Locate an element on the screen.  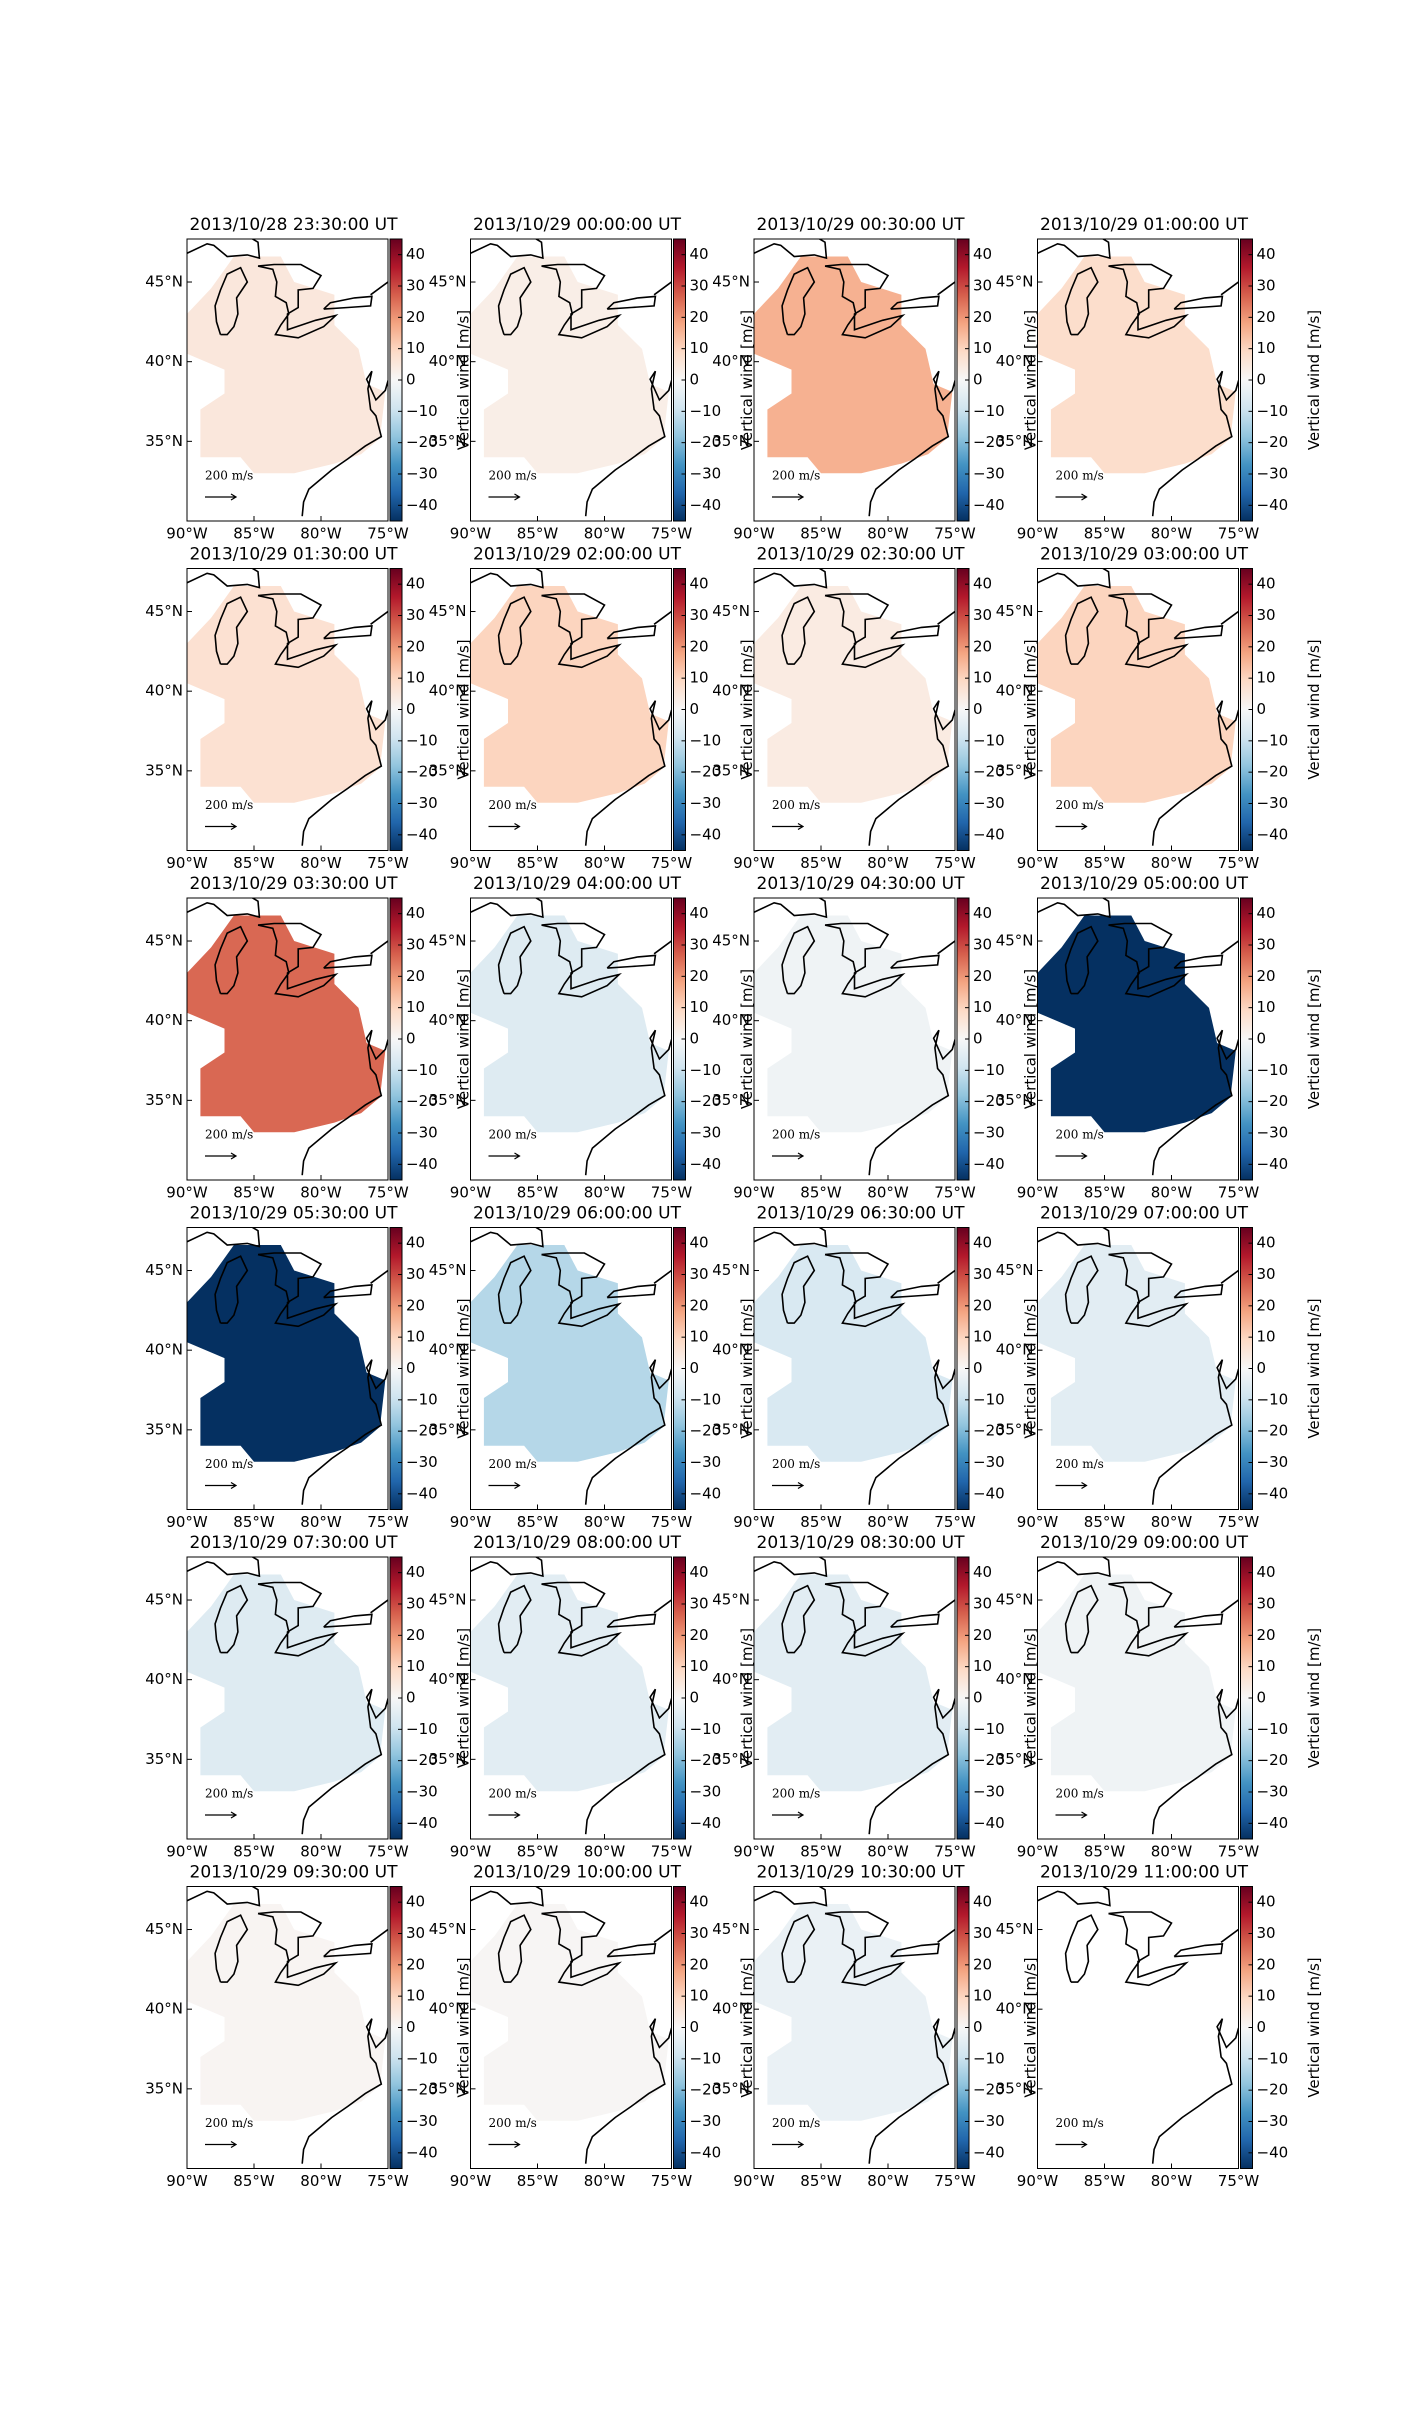
panel-title: 2013/10/29 01:00:00 UT is located at coordinates (1144, 225).